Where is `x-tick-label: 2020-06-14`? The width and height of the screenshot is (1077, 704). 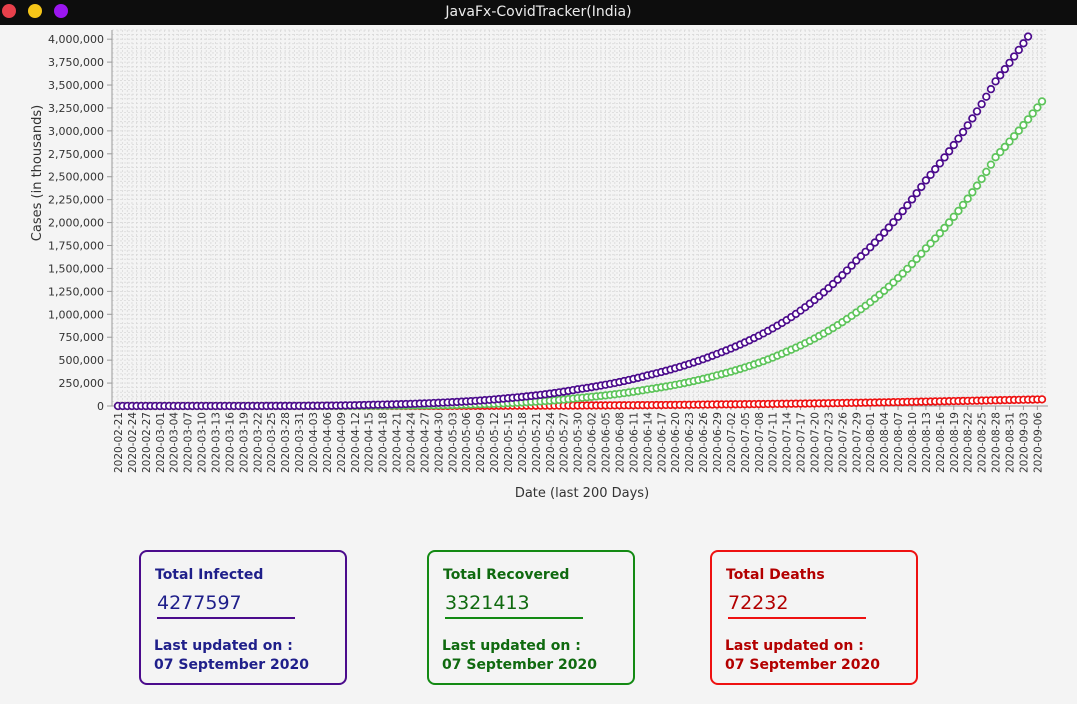 x-tick-label: 2020-06-14 is located at coordinates (648, 442).